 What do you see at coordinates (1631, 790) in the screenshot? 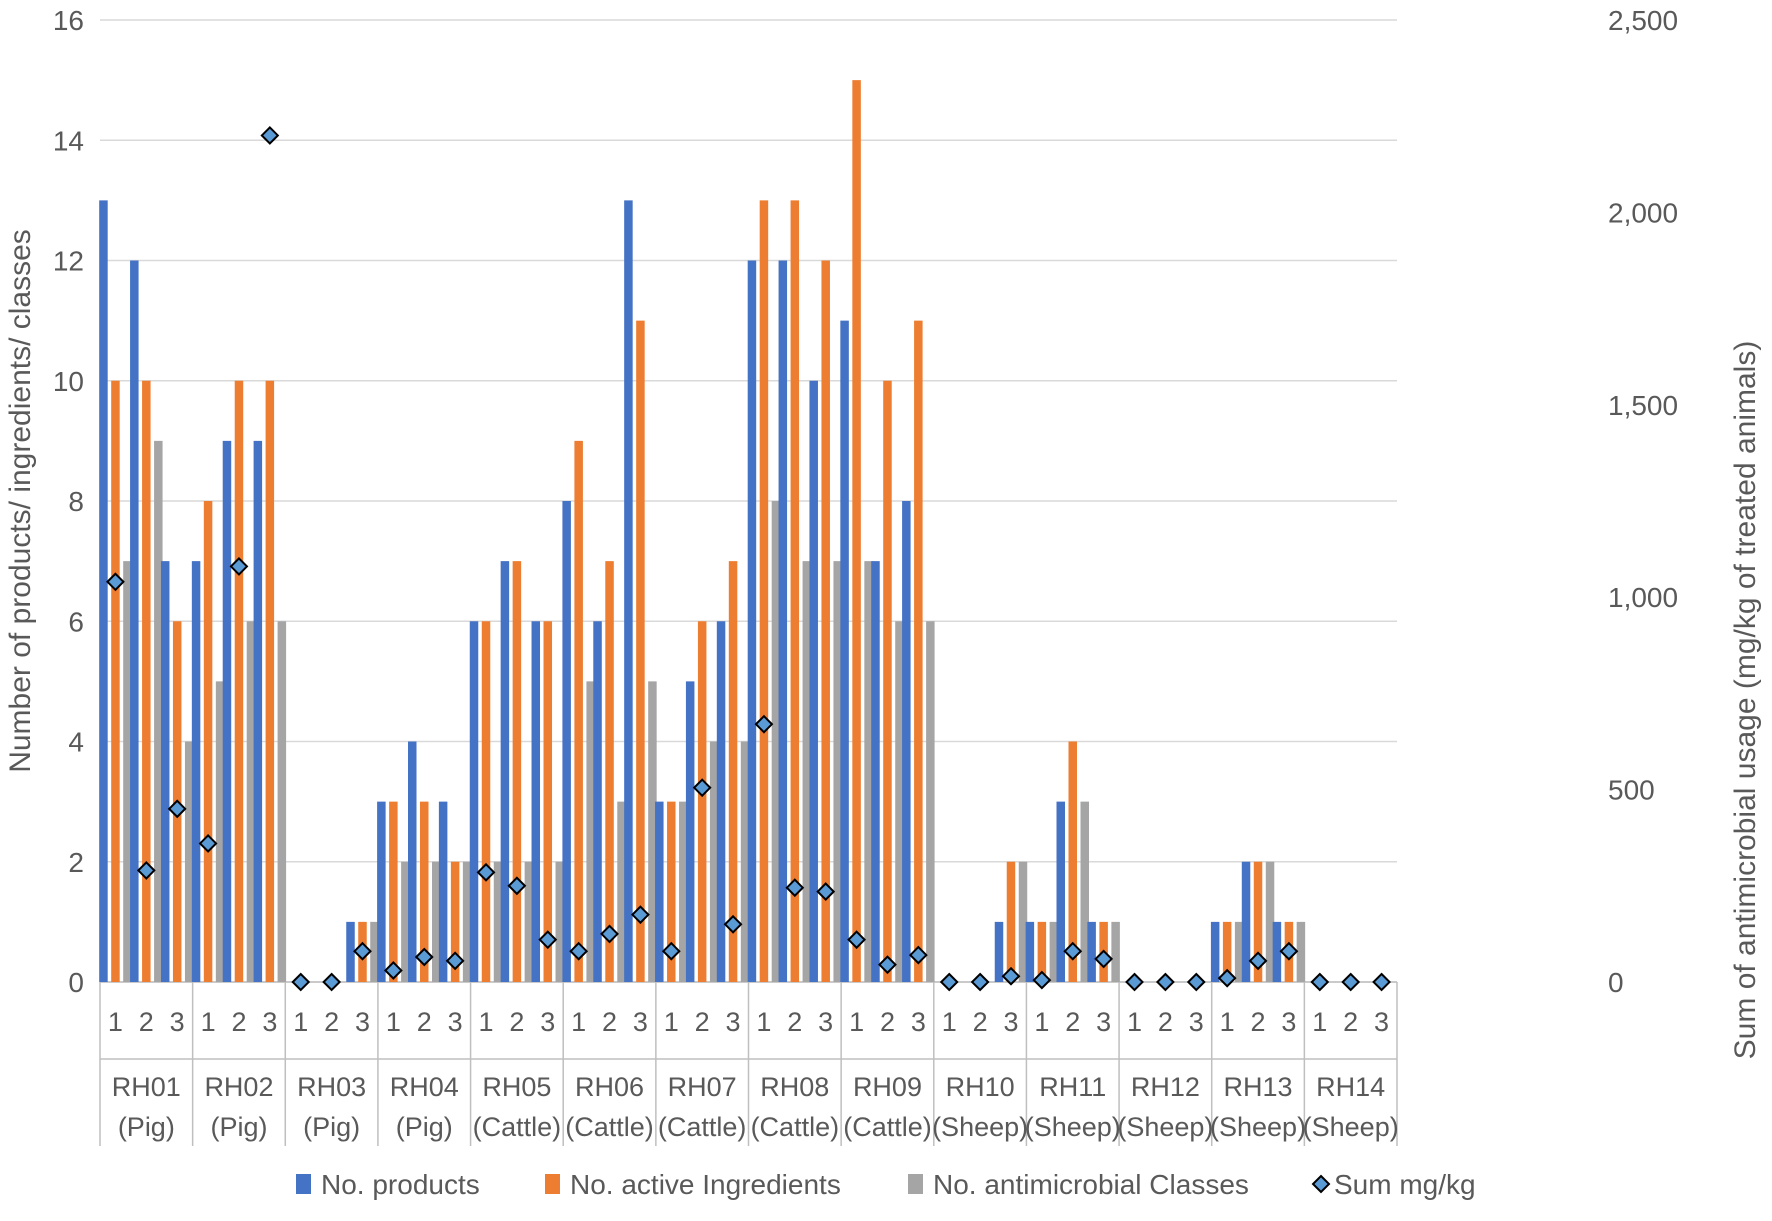
I see `y2-tick-label: 500` at bounding box center [1631, 790].